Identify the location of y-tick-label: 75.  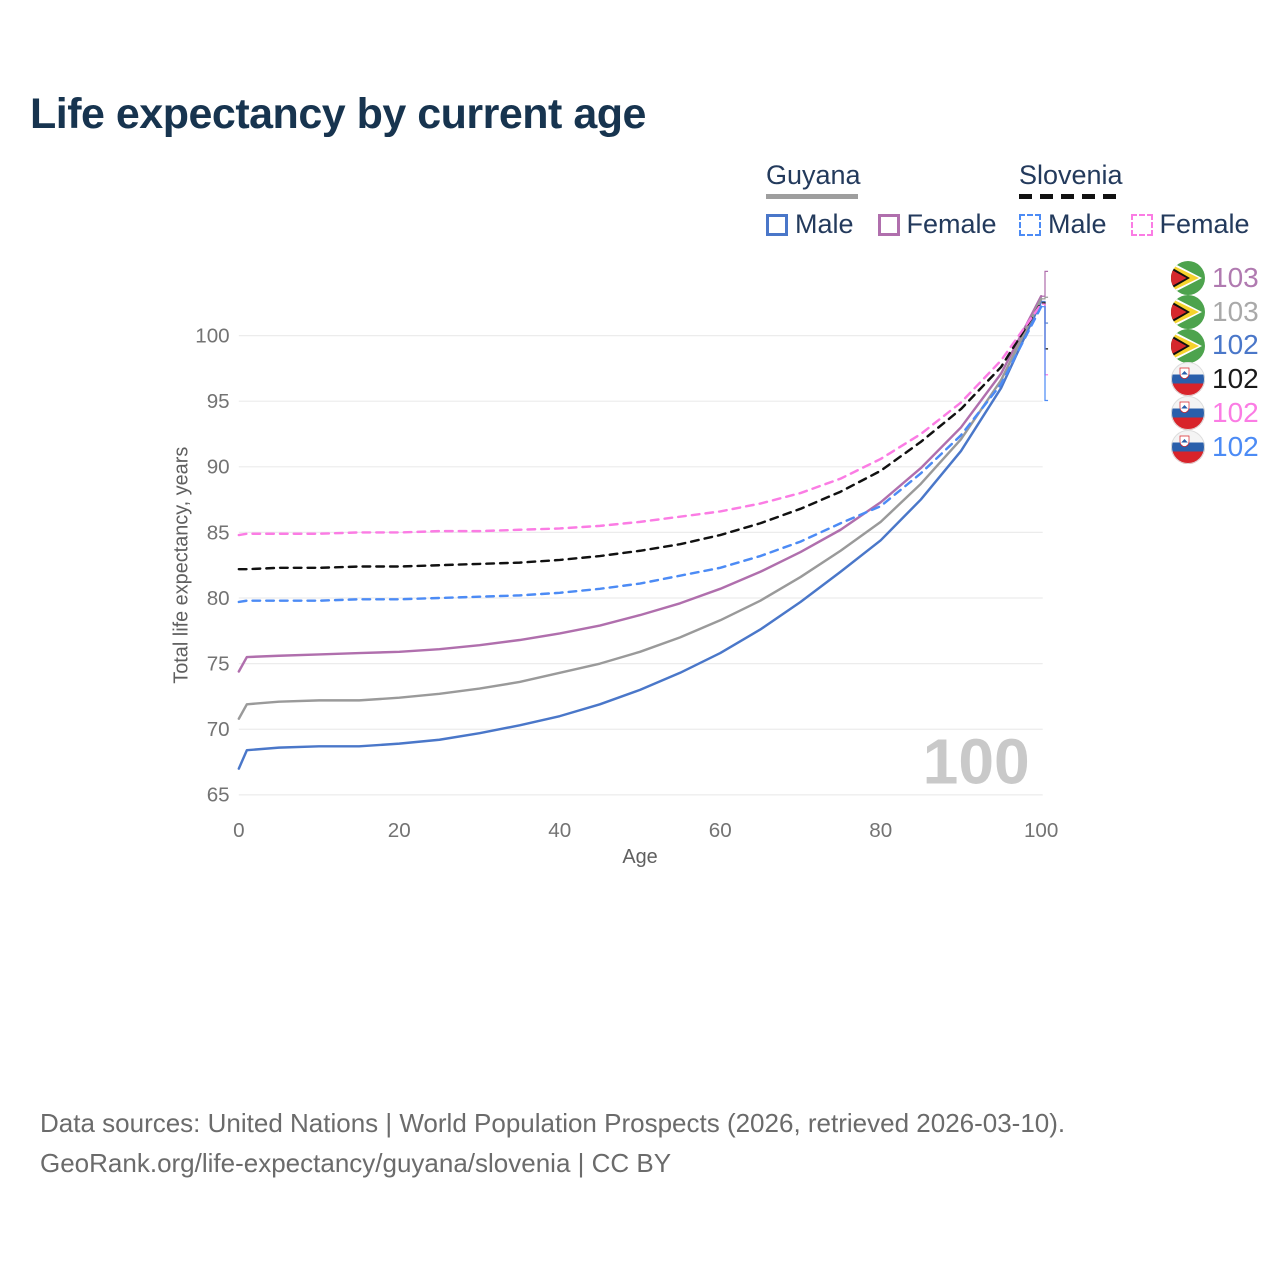
(218, 664).